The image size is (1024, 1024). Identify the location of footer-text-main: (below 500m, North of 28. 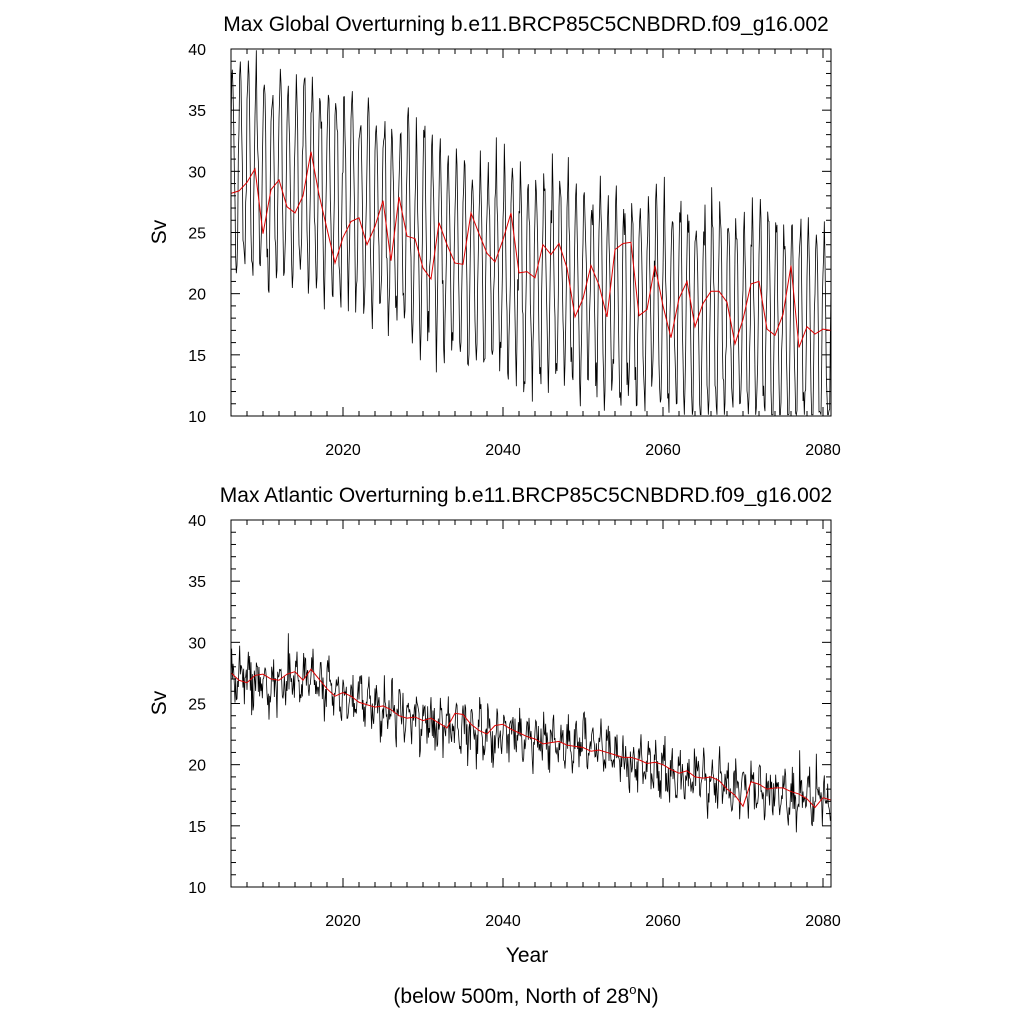
(511, 996).